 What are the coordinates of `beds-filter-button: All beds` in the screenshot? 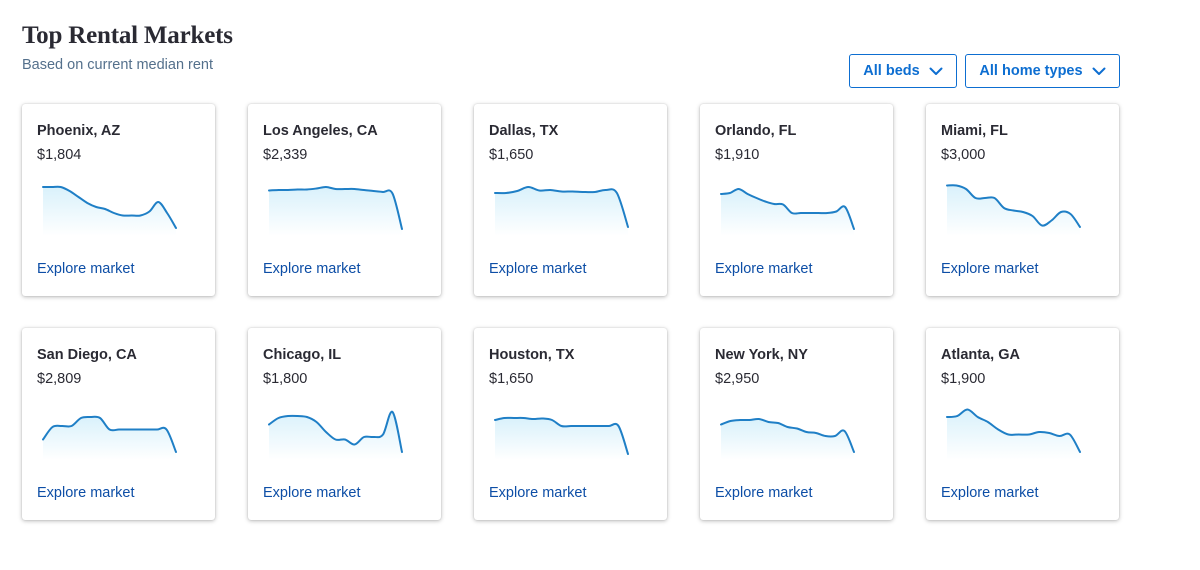 It's located at (903, 71).